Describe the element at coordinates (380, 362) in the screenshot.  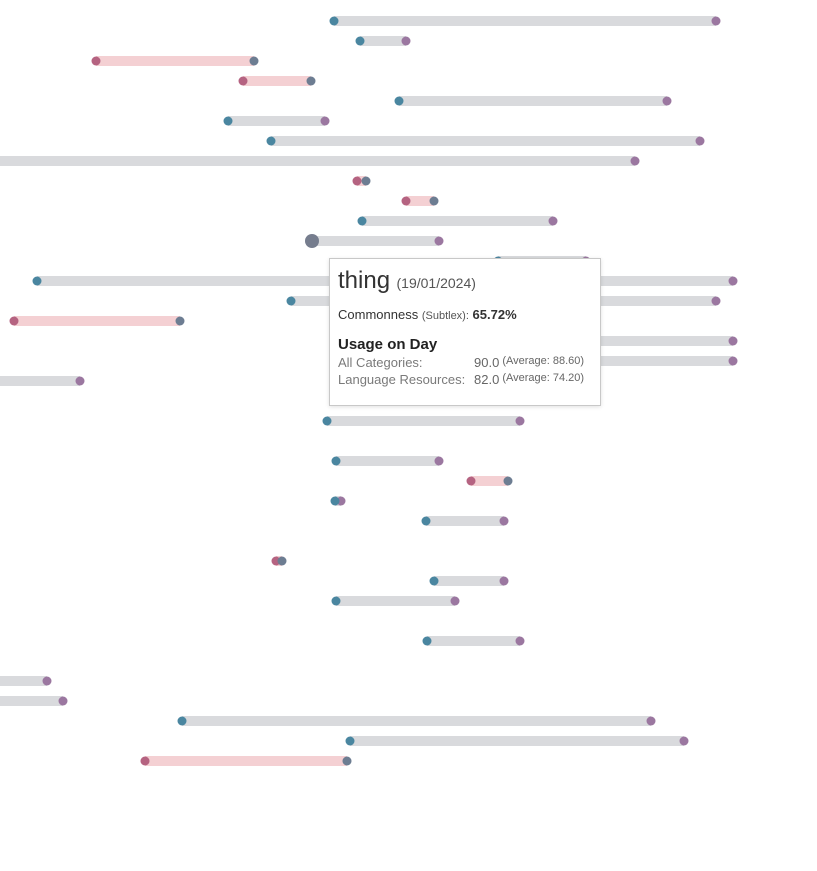
I see `row-label: All Categories:` at that location.